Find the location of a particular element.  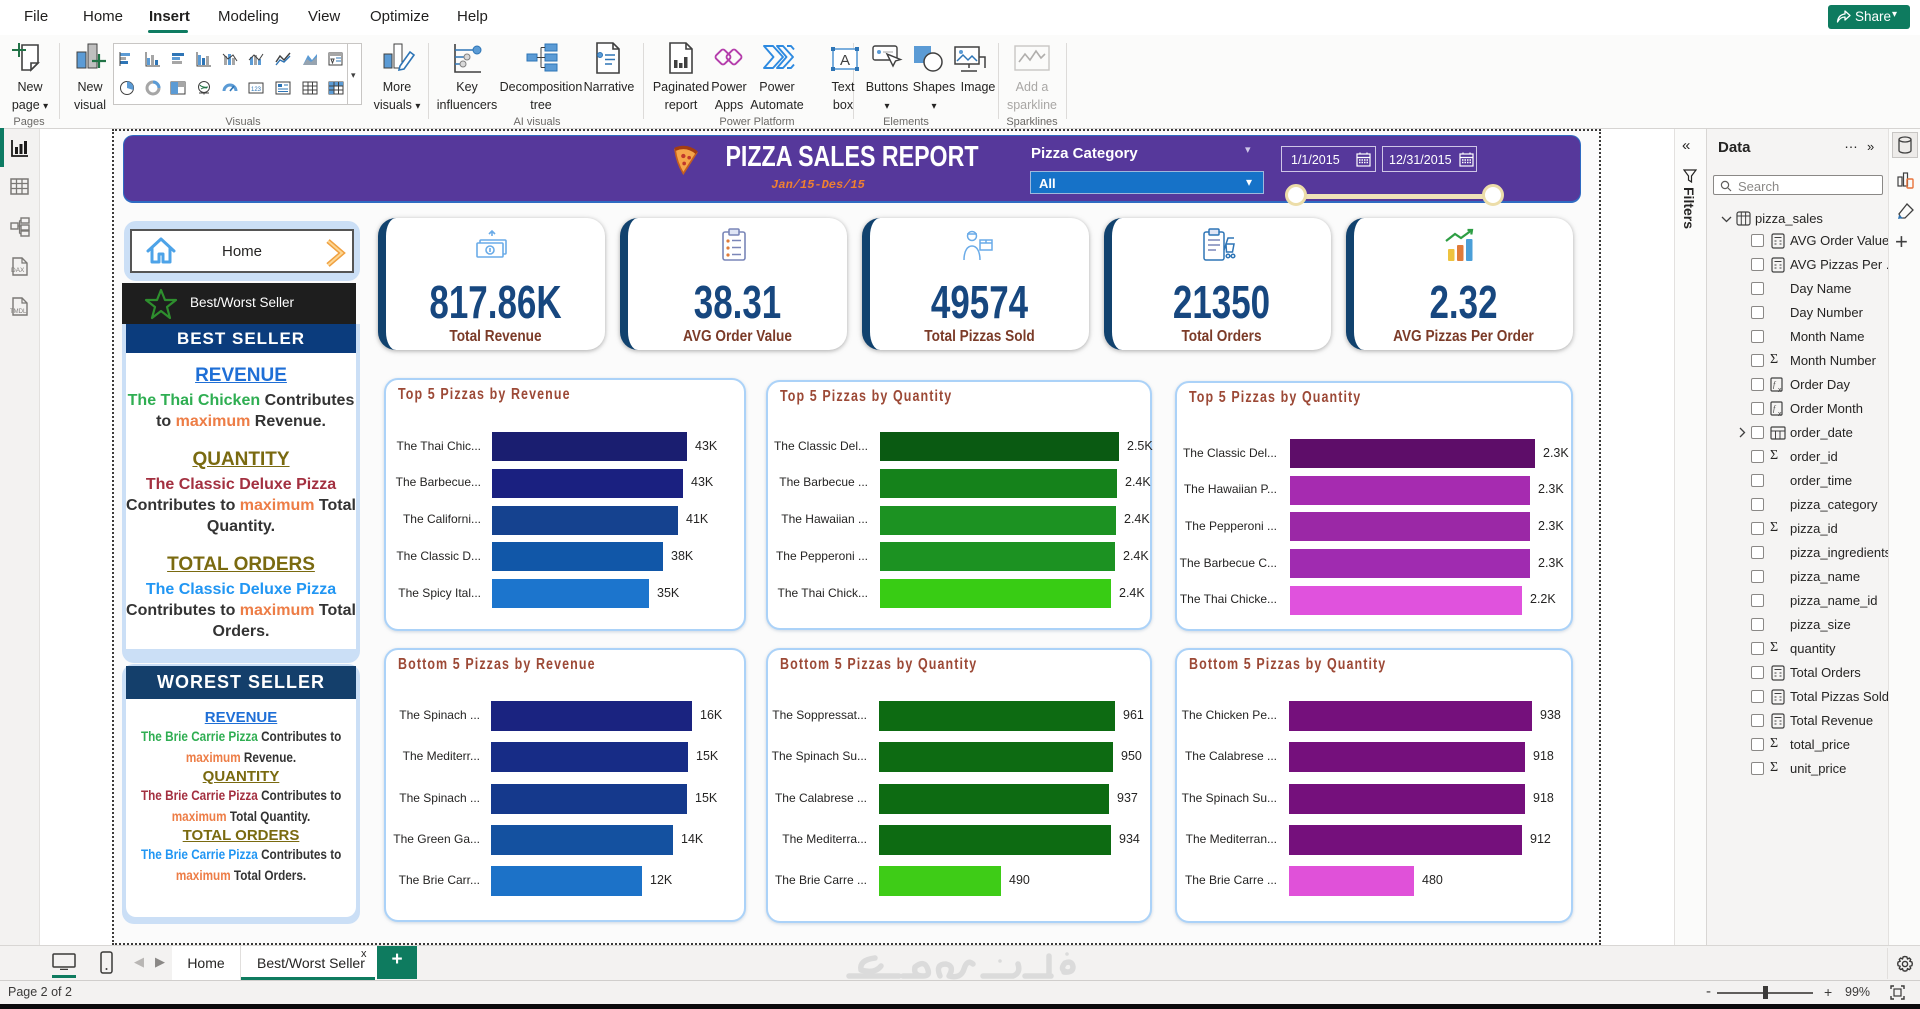

svg-text: 123 is located at coordinates (256, 90).